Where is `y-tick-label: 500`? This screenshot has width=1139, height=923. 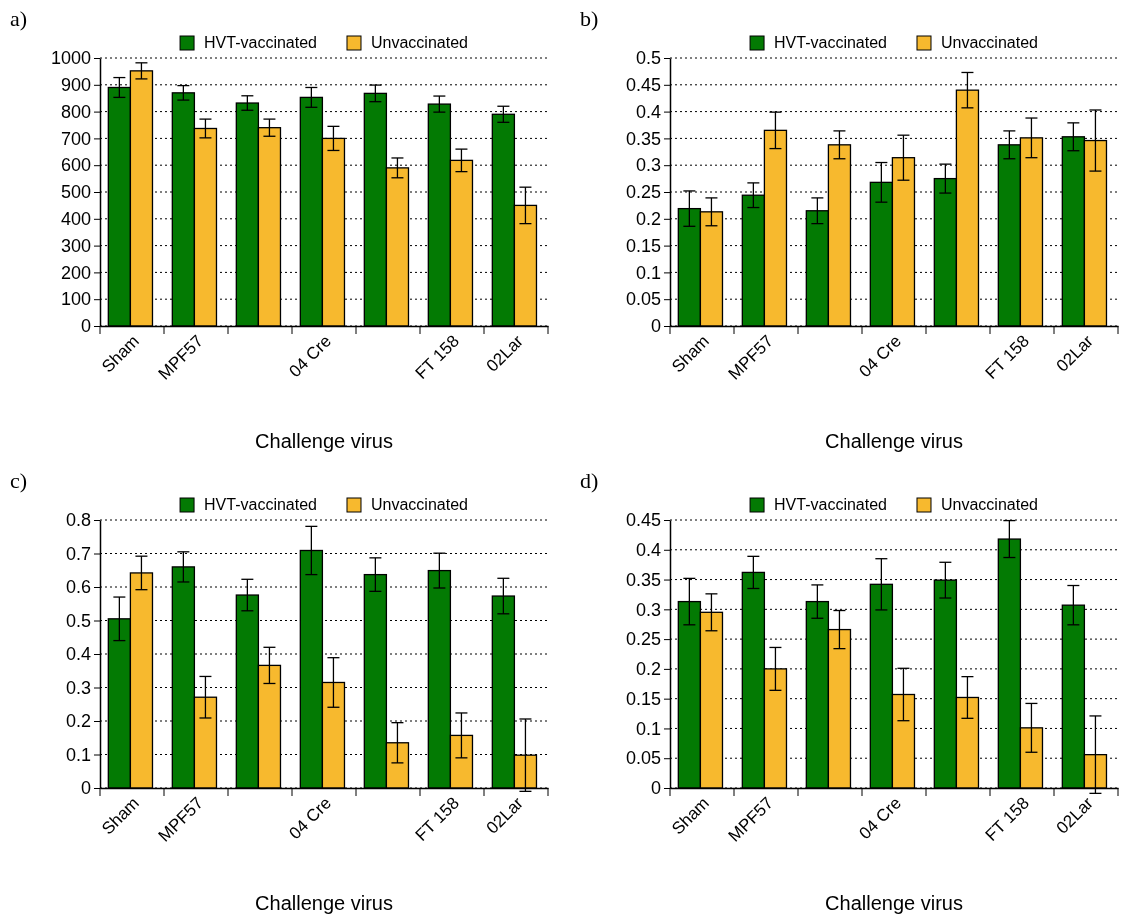 y-tick-label: 500 is located at coordinates (75, 192).